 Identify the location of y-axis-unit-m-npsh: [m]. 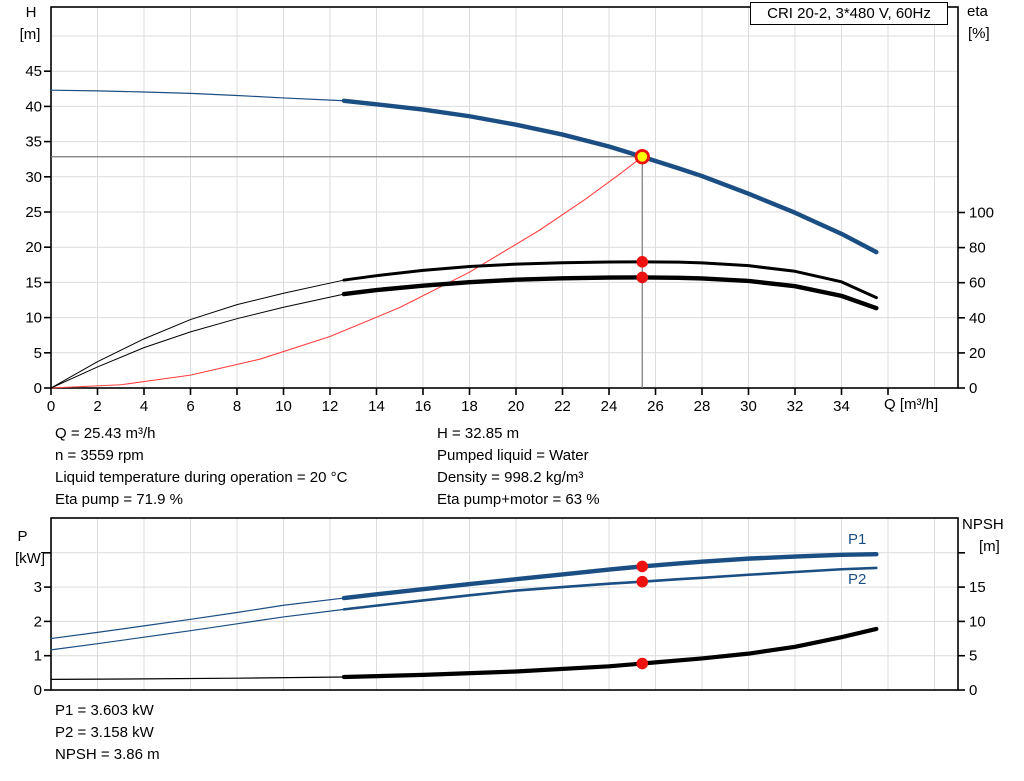
(989, 546).